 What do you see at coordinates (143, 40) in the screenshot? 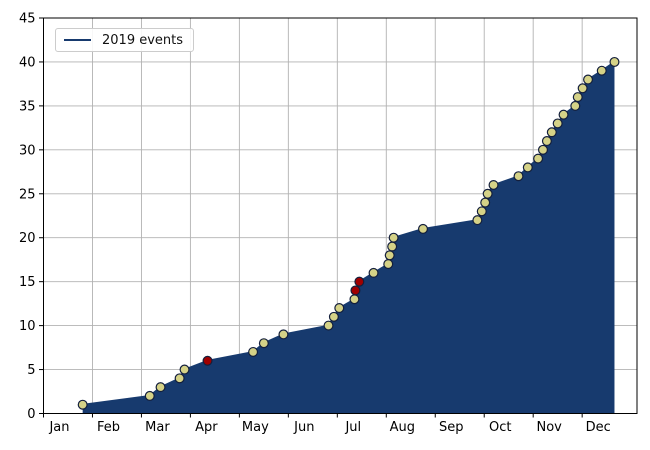
I see `legend-label: 2019 events` at bounding box center [143, 40].